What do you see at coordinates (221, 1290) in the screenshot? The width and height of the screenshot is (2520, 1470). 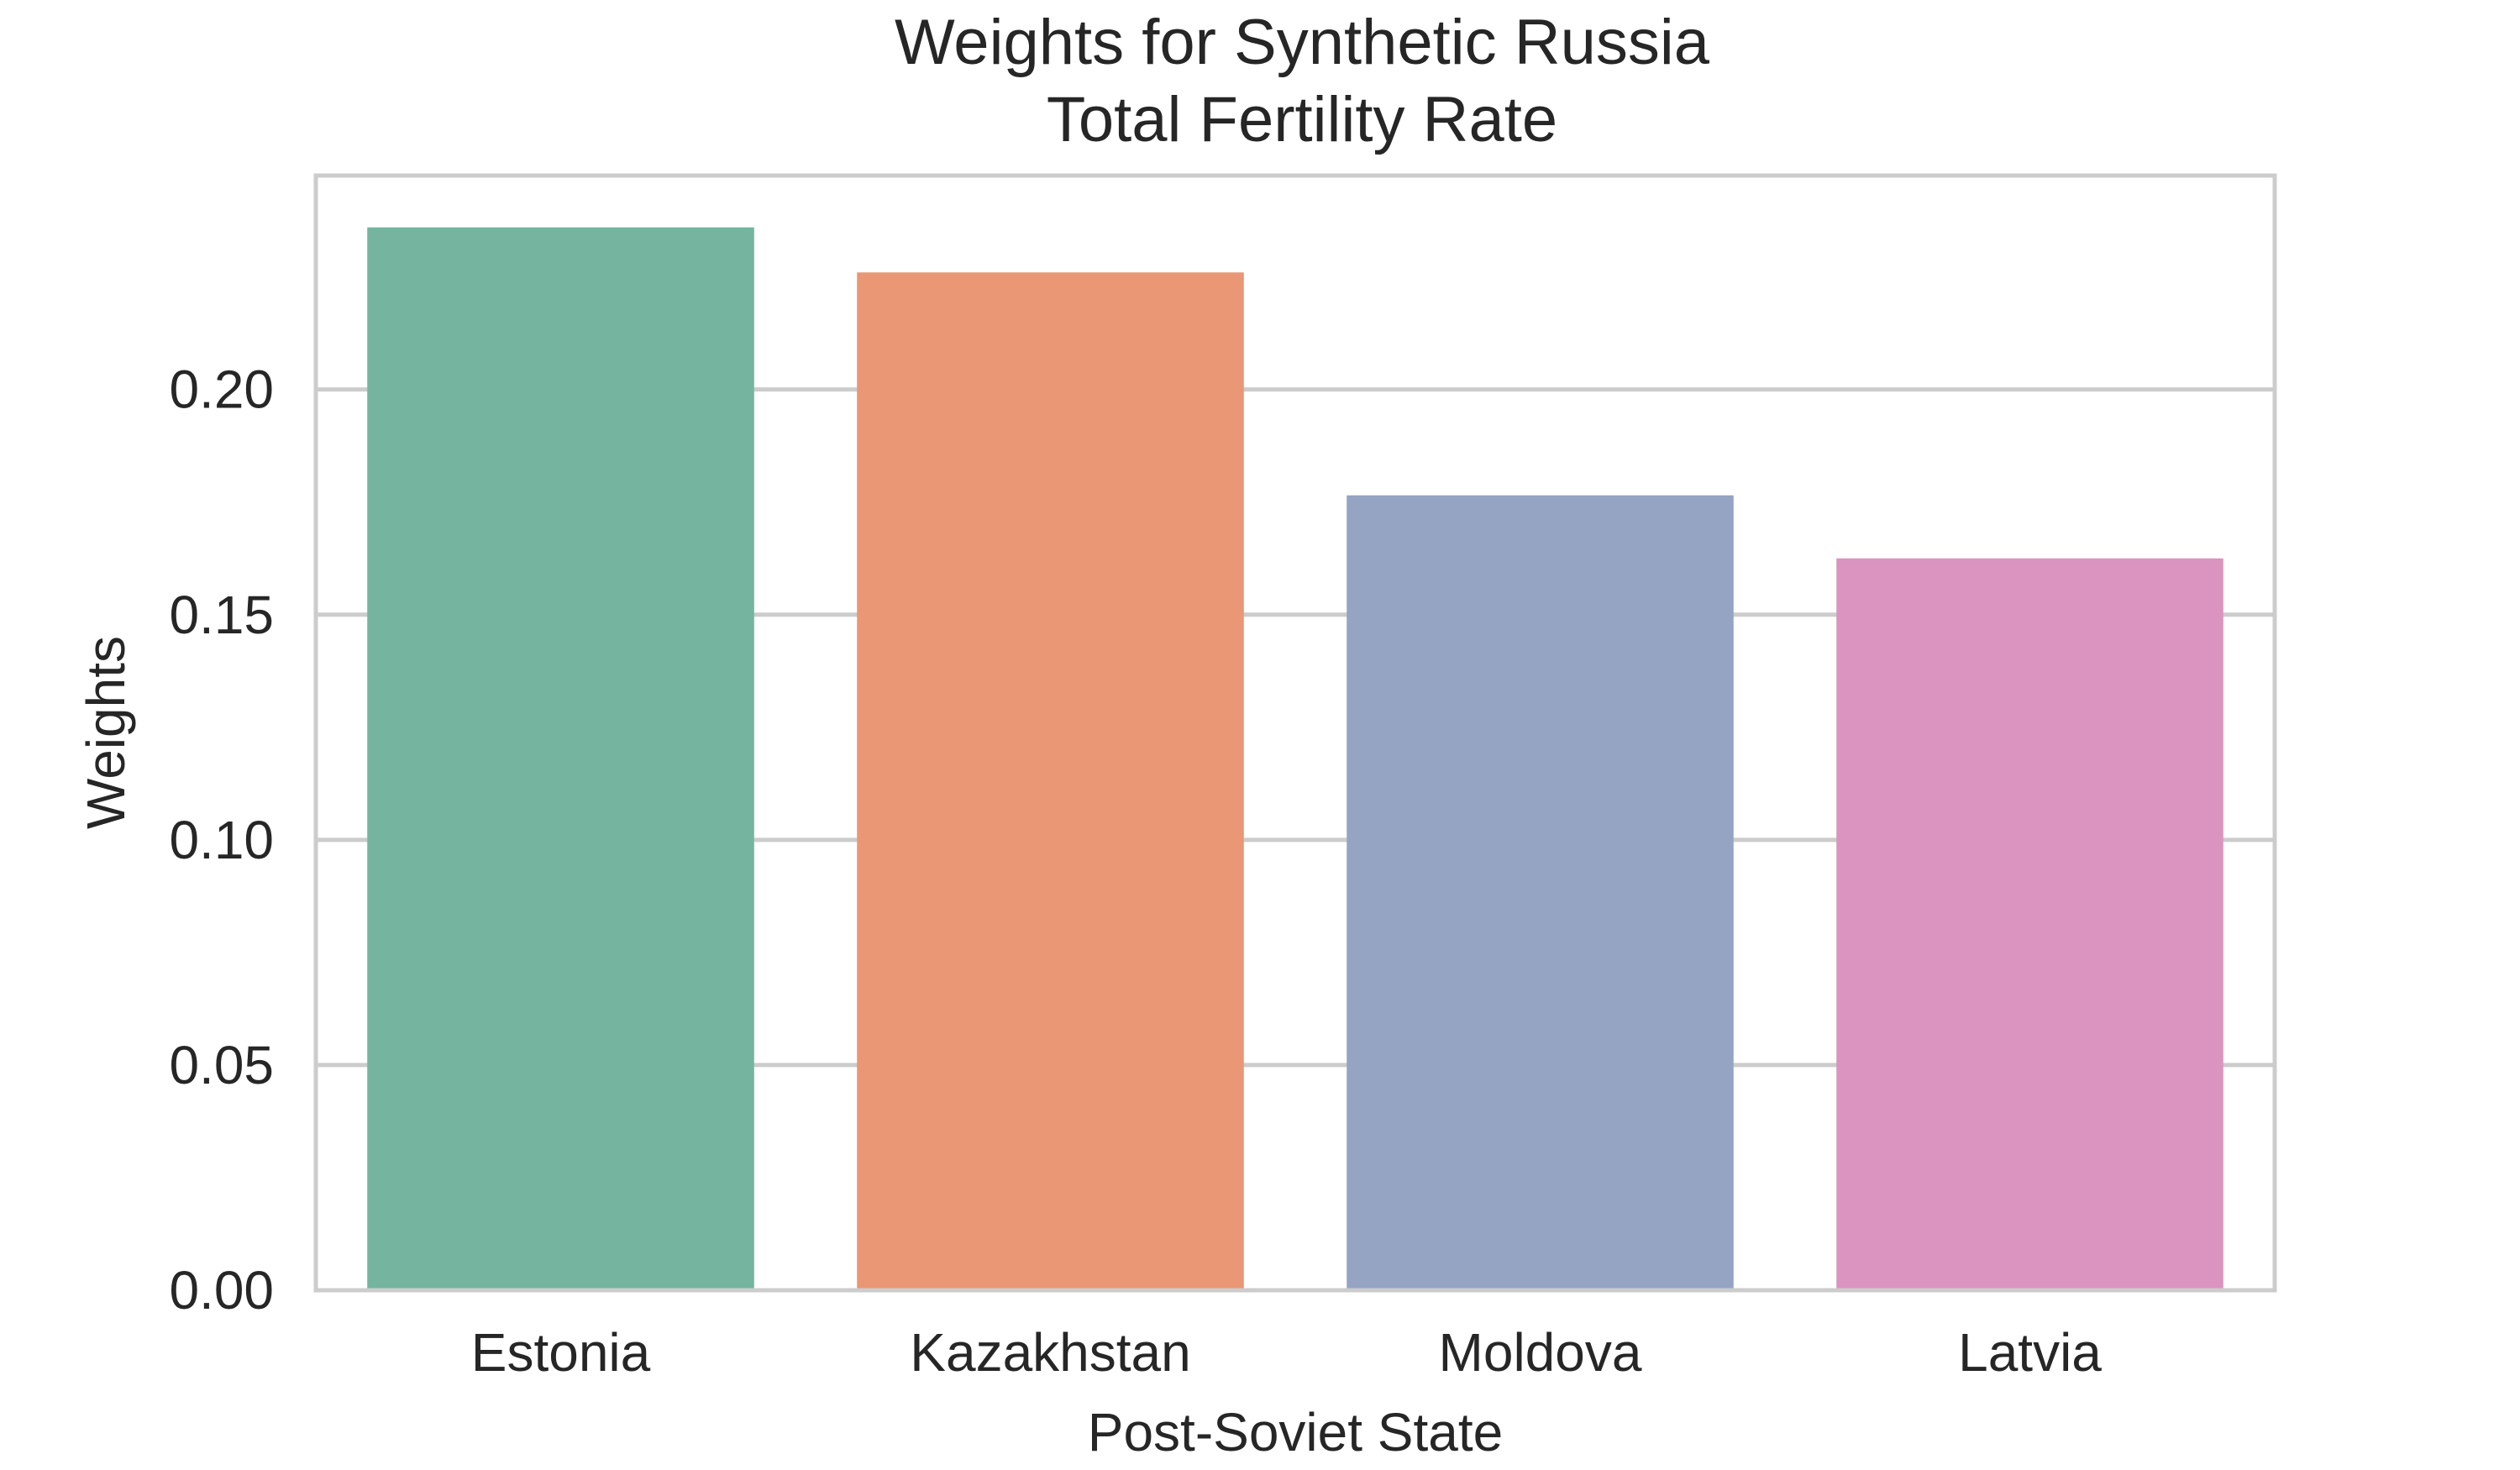 I see `y-tick-label: 0.00` at bounding box center [221, 1290].